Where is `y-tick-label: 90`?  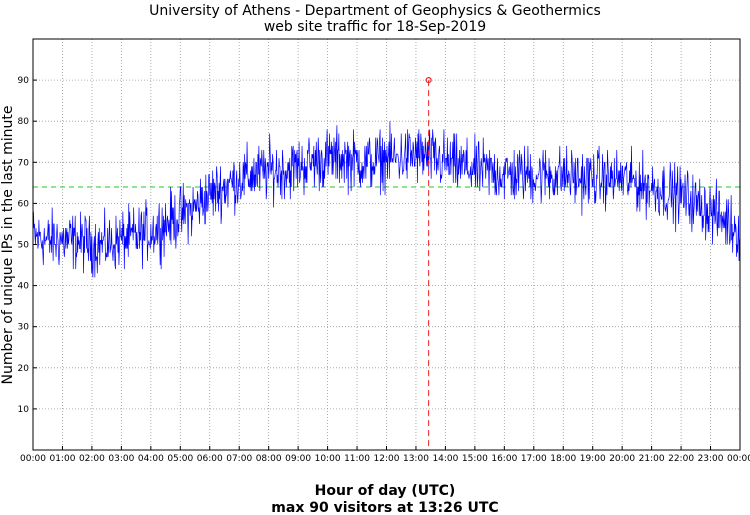
y-tick-label: 90 is located at coordinates (24, 81).